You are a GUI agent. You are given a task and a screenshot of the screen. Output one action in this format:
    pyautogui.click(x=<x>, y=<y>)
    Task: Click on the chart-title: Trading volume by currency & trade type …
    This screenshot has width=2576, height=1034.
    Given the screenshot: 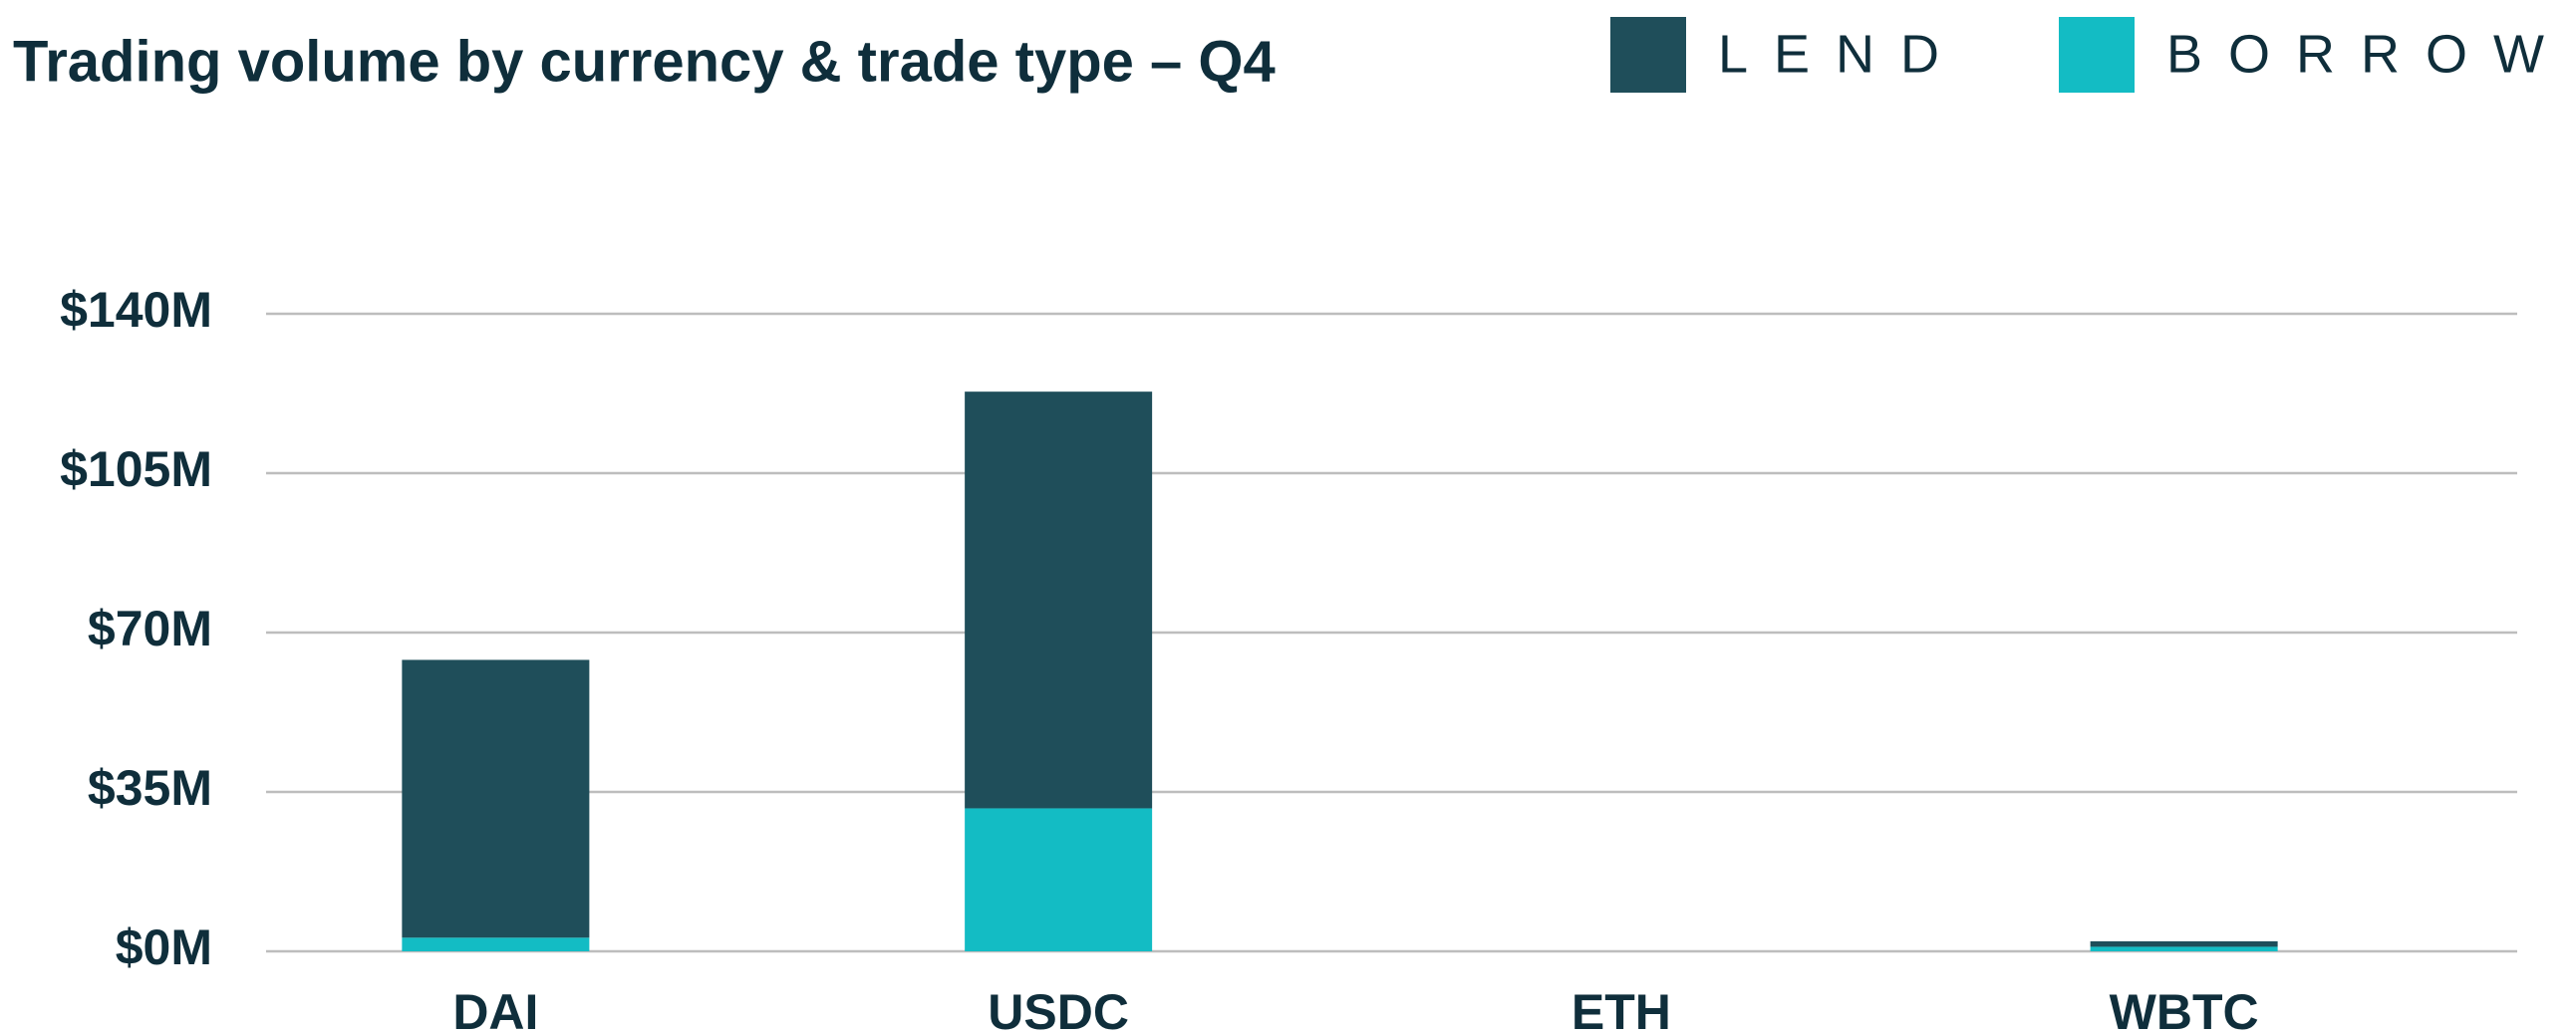 What is the action you would take?
    pyautogui.click(x=644, y=62)
    